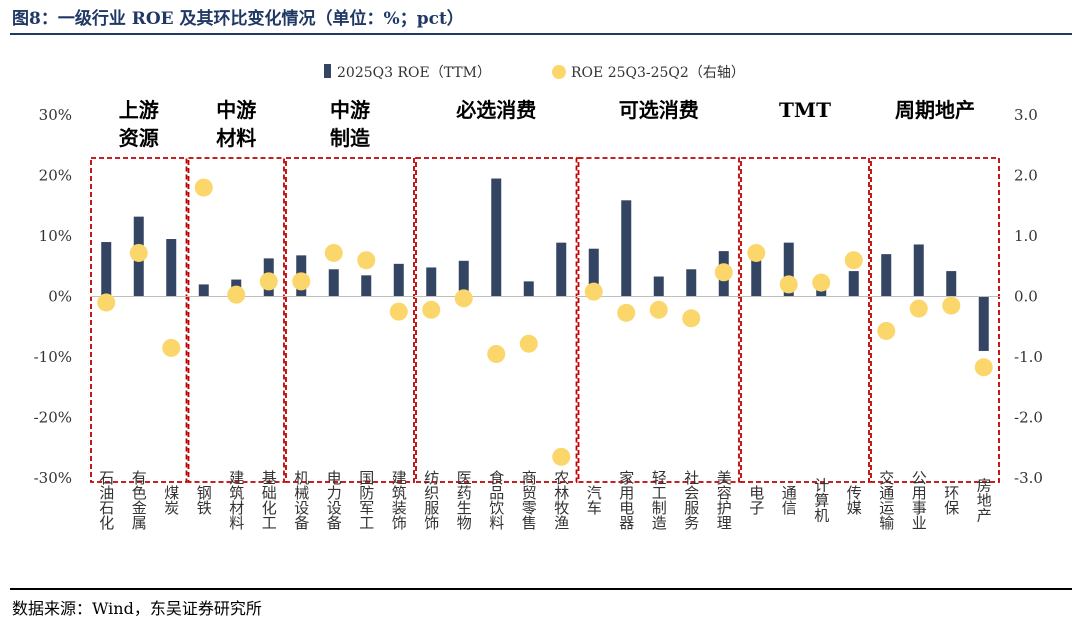  What do you see at coordinates (756, 500) in the screenshot?
I see `category-label-20: 电子` at bounding box center [756, 500].